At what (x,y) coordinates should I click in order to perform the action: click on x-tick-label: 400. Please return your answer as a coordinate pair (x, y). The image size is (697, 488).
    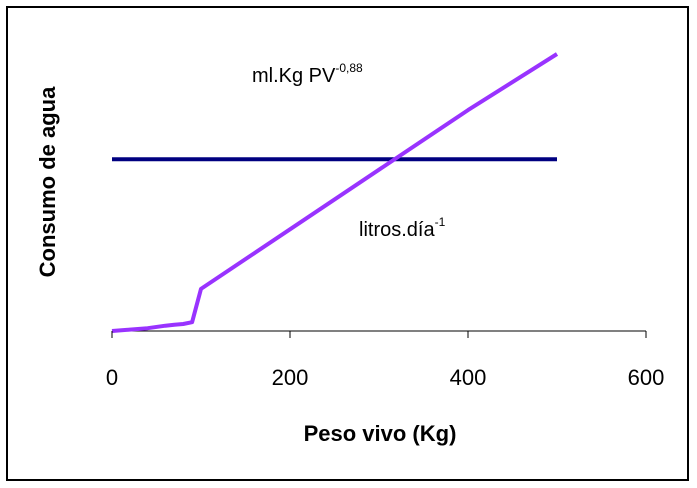
    Looking at the image, I should click on (468, 377).